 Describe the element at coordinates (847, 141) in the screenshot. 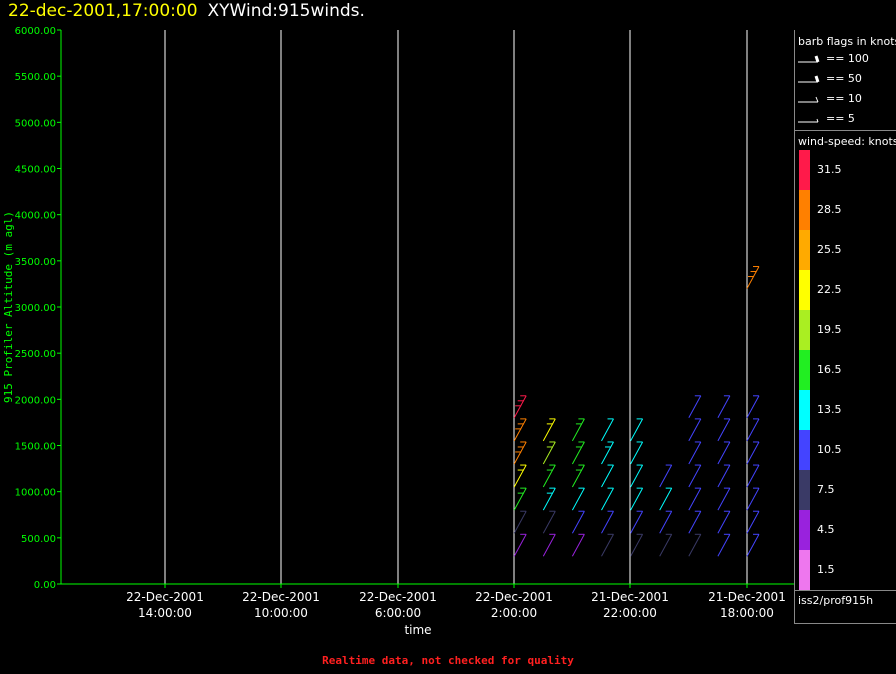

I see `speed-legend-title: wind-speed: knots` at that location.